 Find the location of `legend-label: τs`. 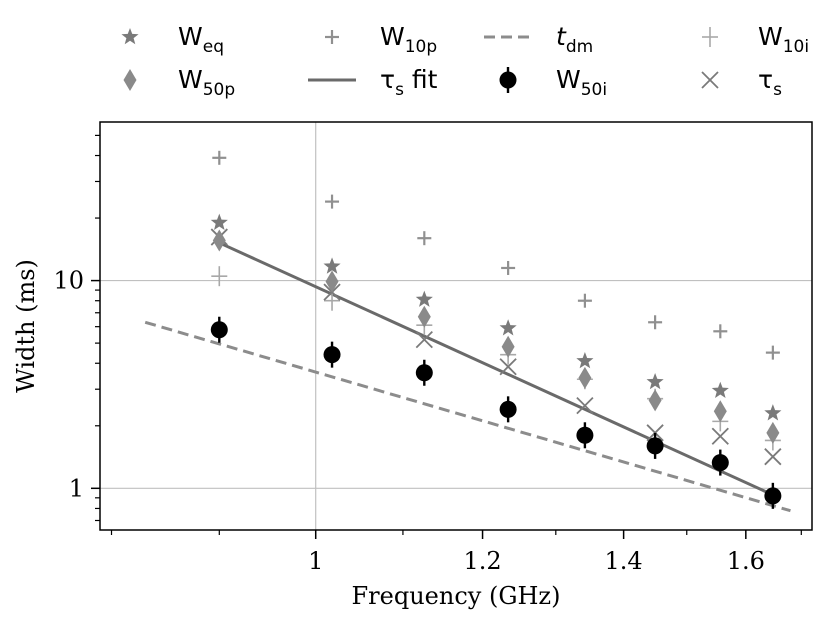

legend-label: τs is located at coordinates (770, 82).